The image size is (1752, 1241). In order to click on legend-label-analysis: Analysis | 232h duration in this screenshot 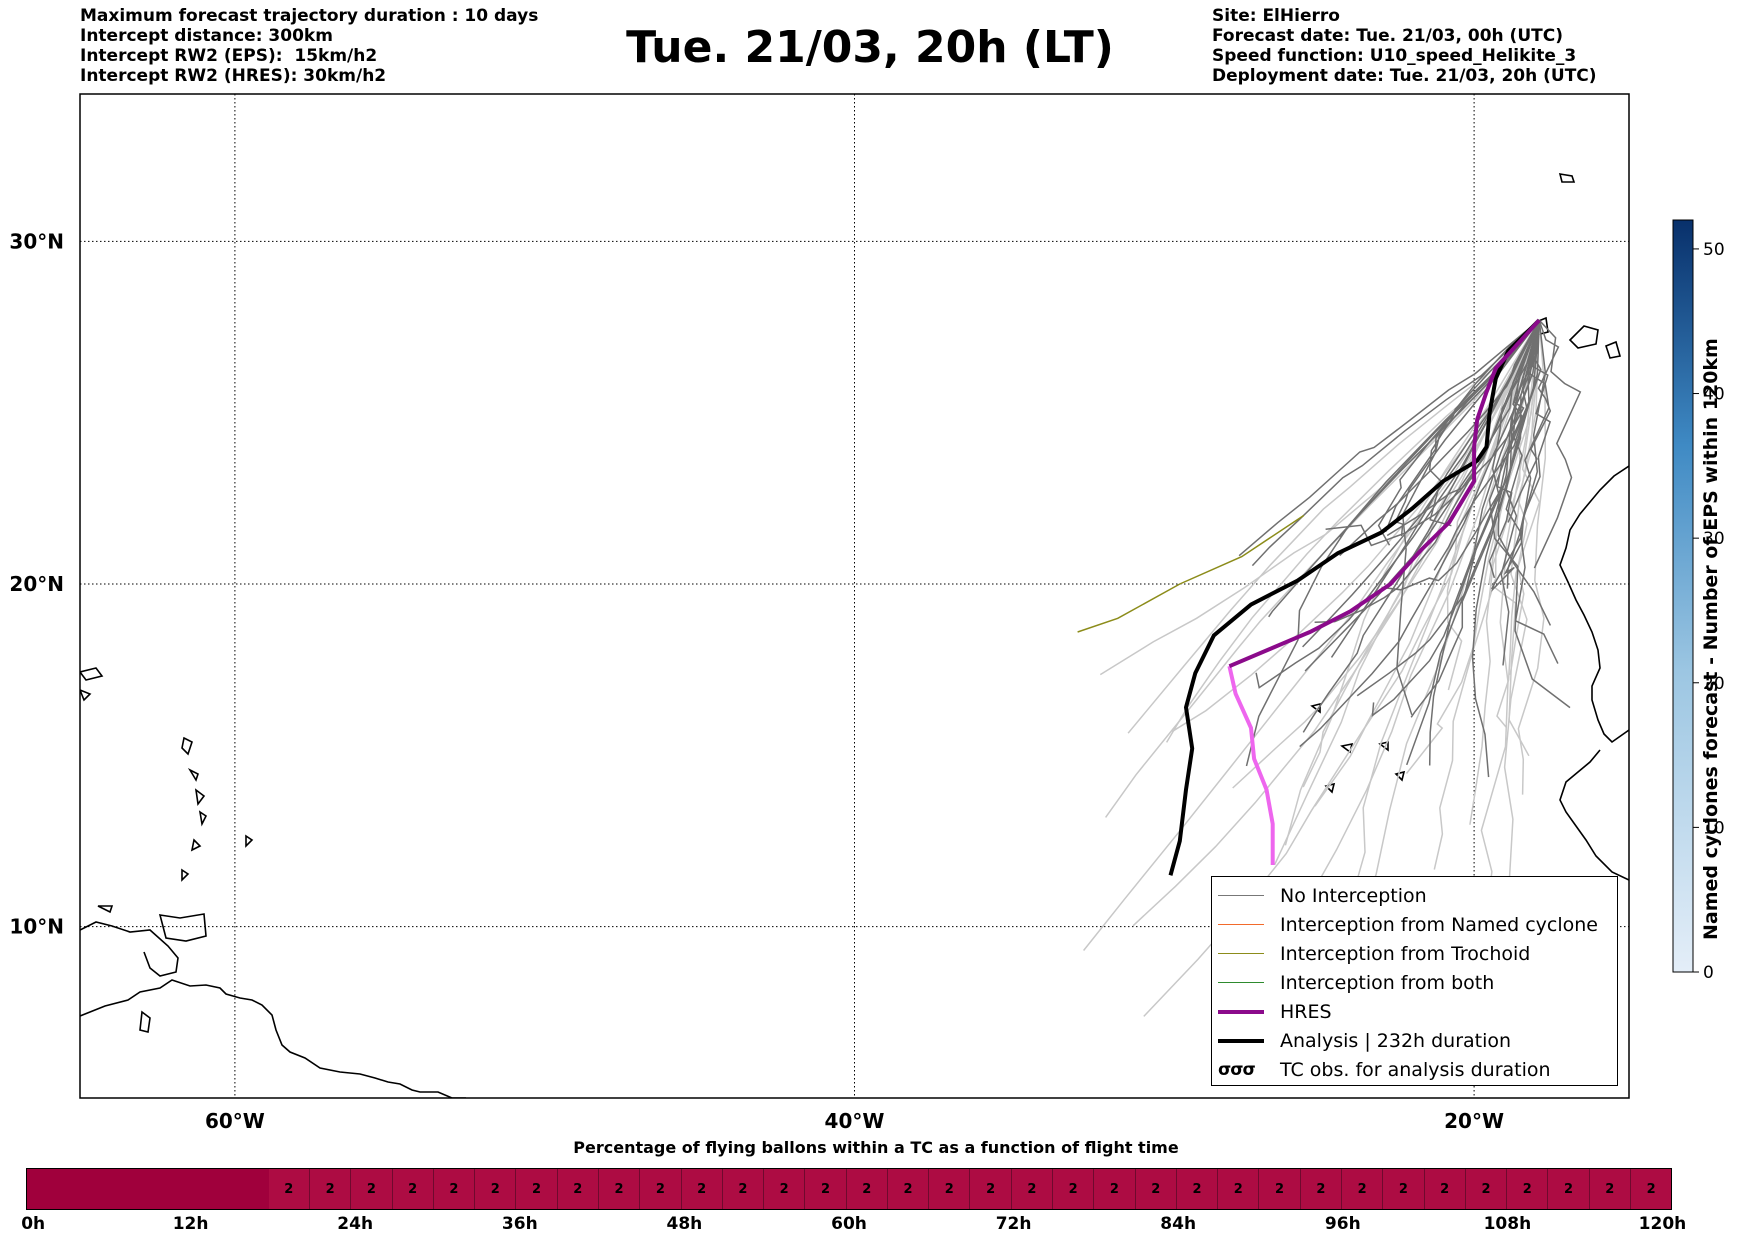, I will do `click(1396, 1040)`.